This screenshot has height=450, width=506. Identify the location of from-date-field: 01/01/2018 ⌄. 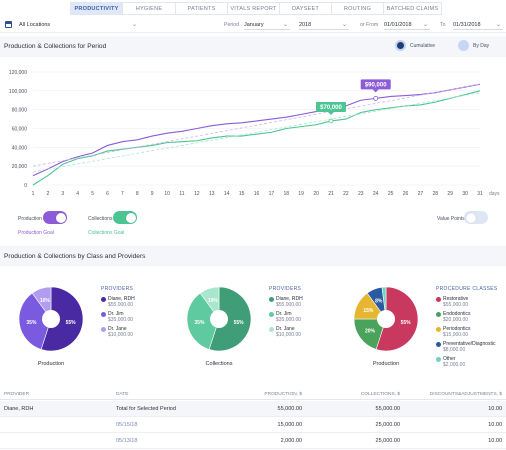
(407, 25).